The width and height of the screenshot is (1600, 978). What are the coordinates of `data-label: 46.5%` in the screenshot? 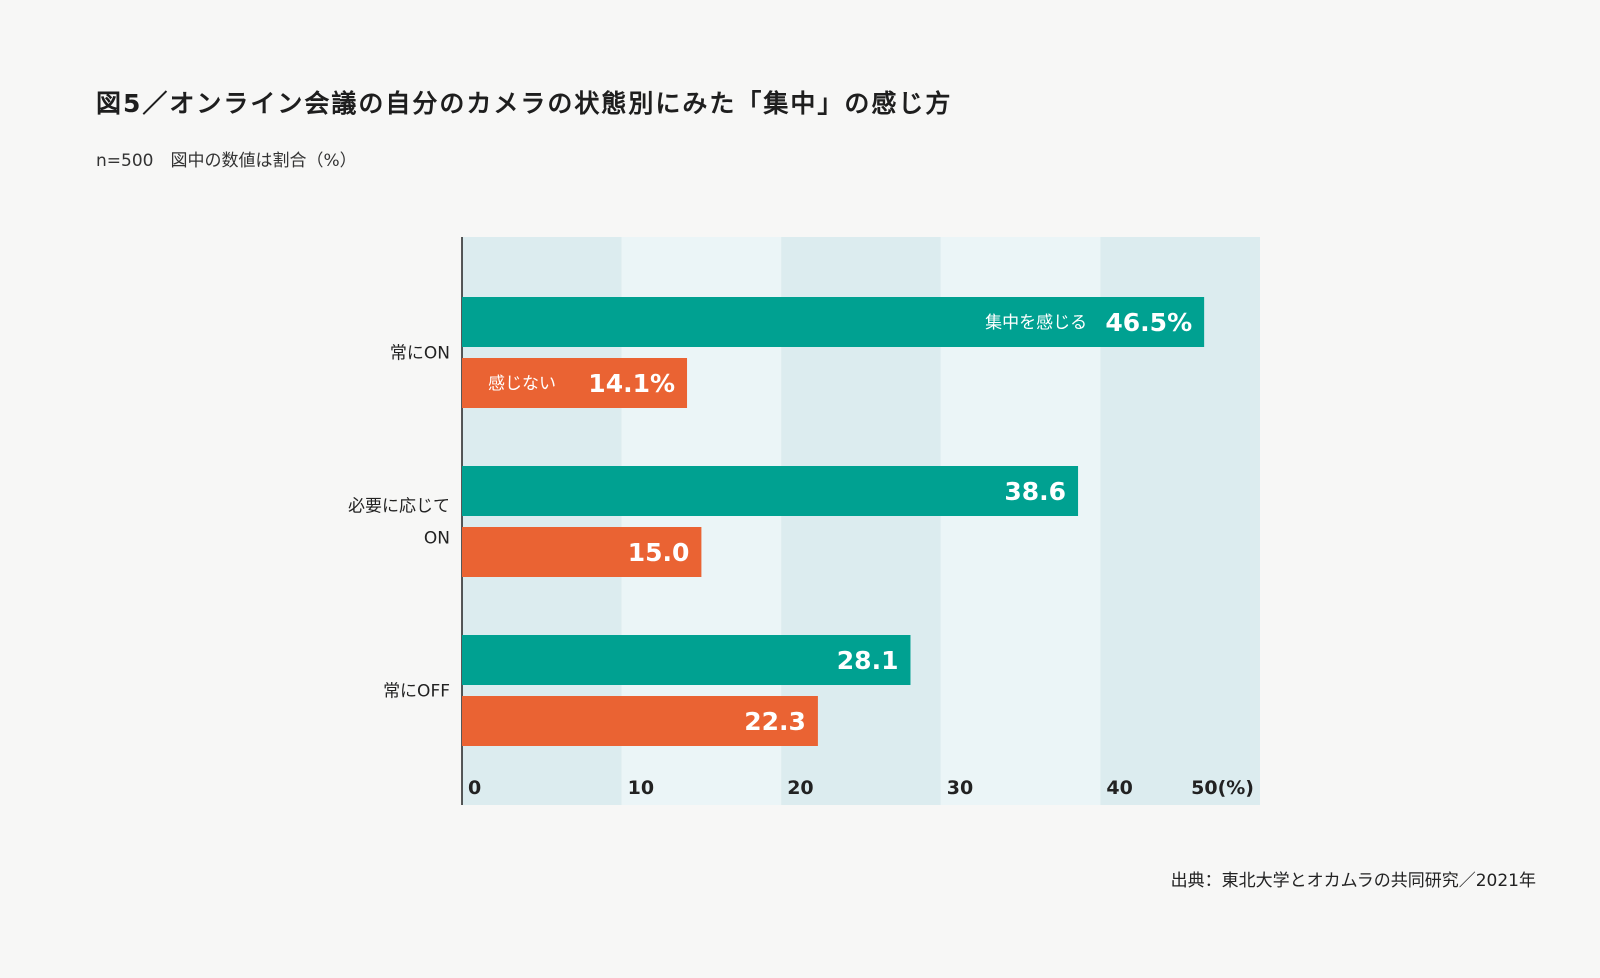 It's located at (1148, 322).